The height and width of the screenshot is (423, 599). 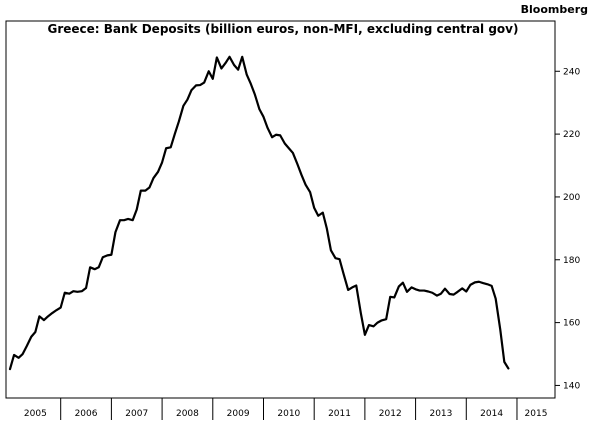 I want to click on x-tick-label: 2010, so click(x=288, y=414).